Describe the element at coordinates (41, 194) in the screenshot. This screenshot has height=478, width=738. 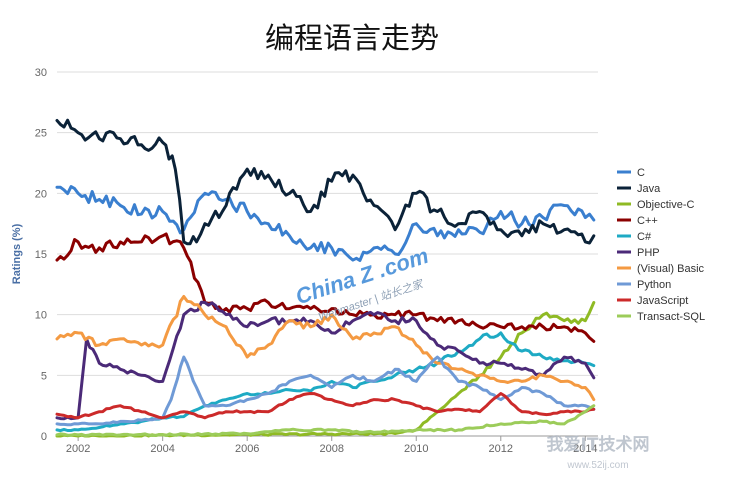
I see `y-tick-20: 20` at that location.